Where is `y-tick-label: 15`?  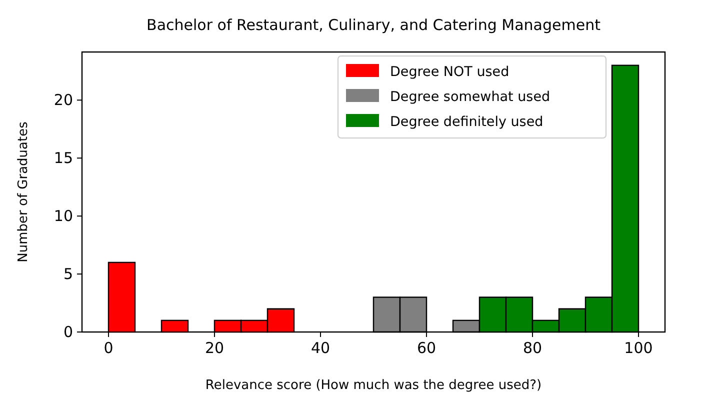
y-tick-label: 15 is located at coordinates (63, 158).